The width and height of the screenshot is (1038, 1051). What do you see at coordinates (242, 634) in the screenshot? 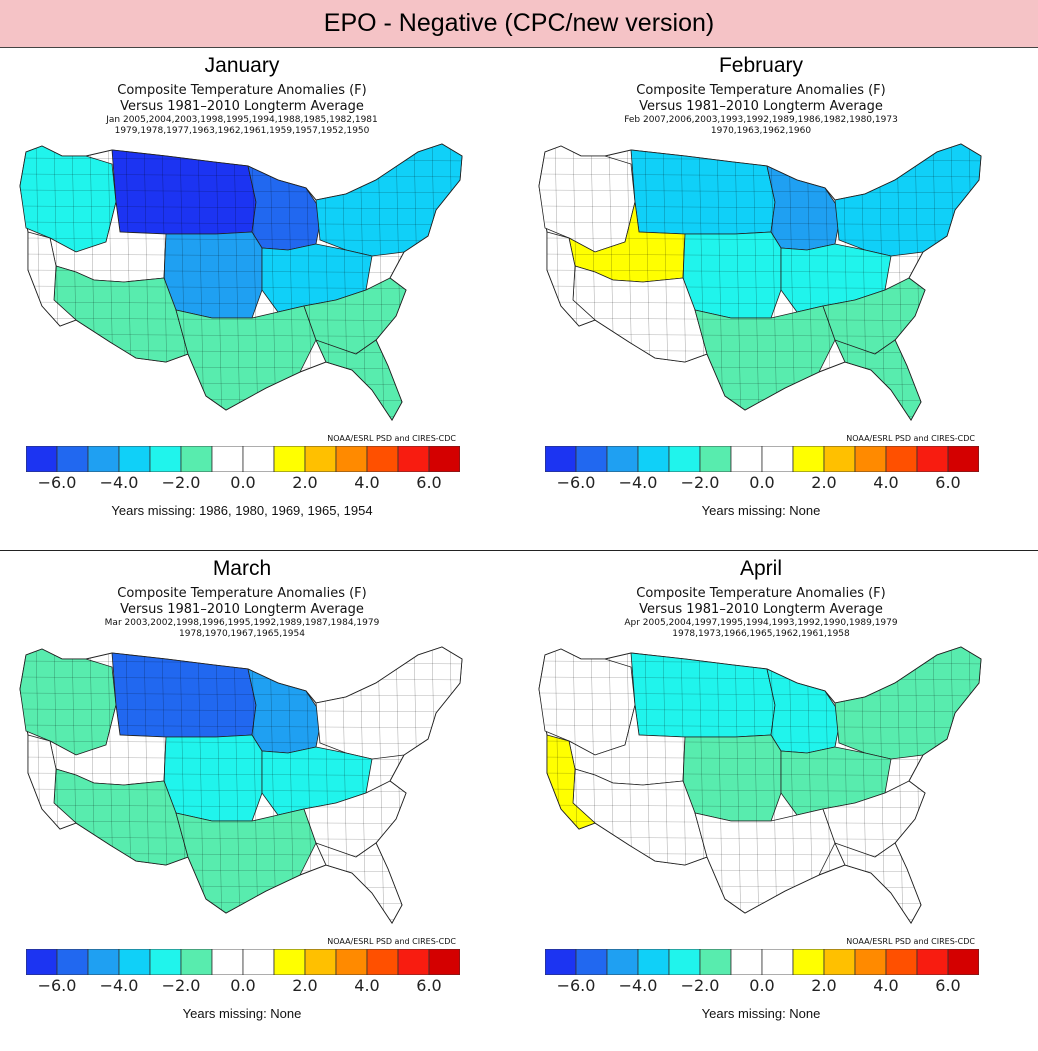
I see `composite-years-line2: 1978,1970,1967,1965,1954` at bounding box center [242, 634].